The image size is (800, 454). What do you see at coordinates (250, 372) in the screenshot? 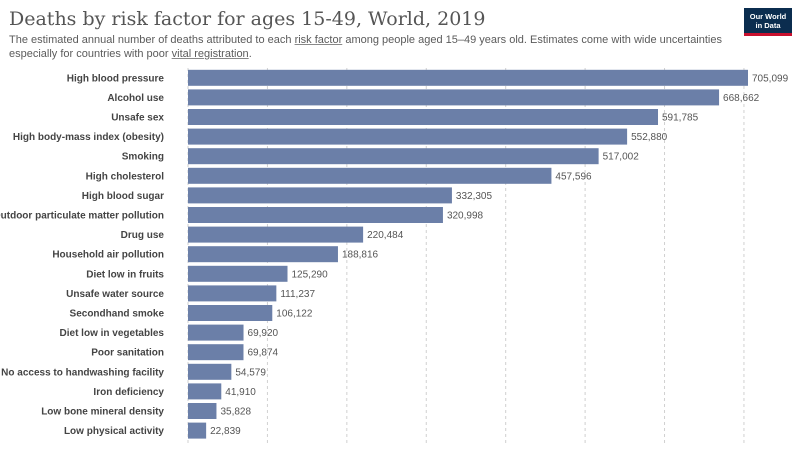
I see `value-label: 54,579` at bounding box center [250, 372].